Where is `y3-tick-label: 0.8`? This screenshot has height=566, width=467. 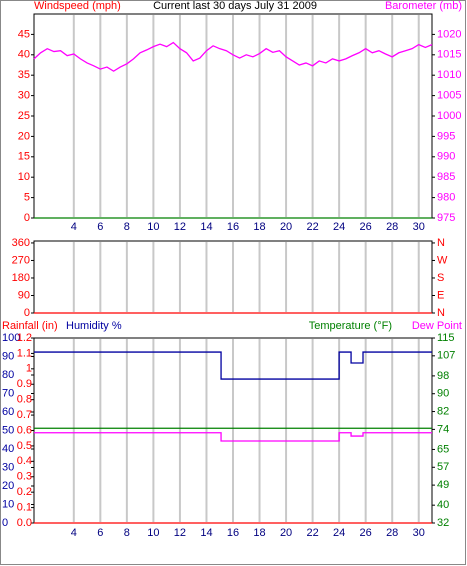 y3-tick-label: 0.8 is located at coordinates (24, 400).